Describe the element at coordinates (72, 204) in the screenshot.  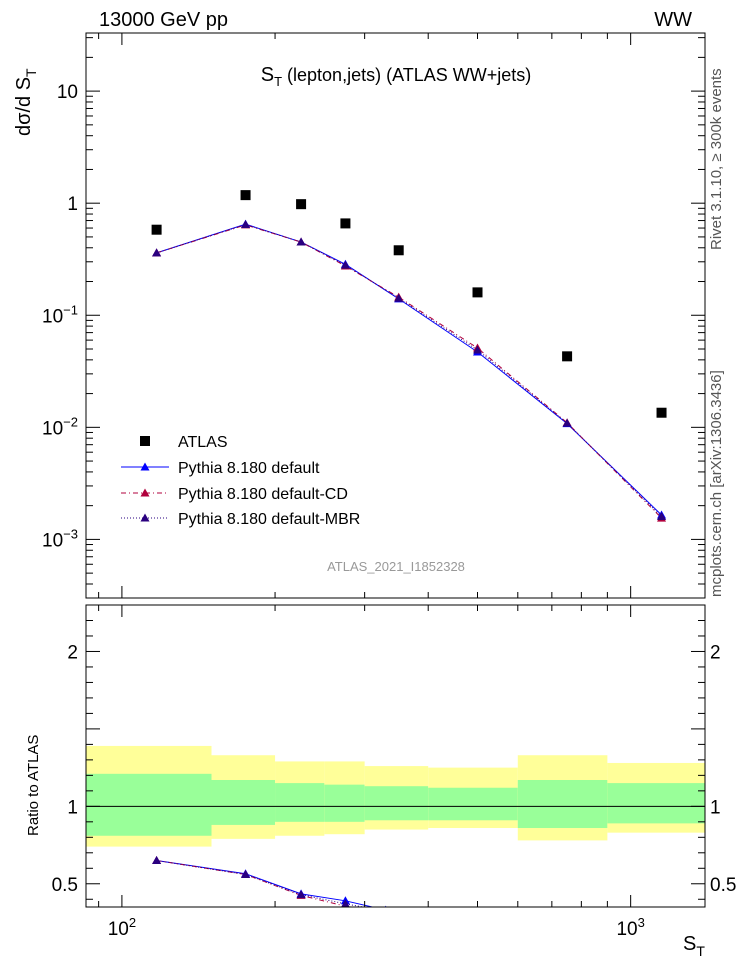
I see `y-tick-label: 1` at that location.